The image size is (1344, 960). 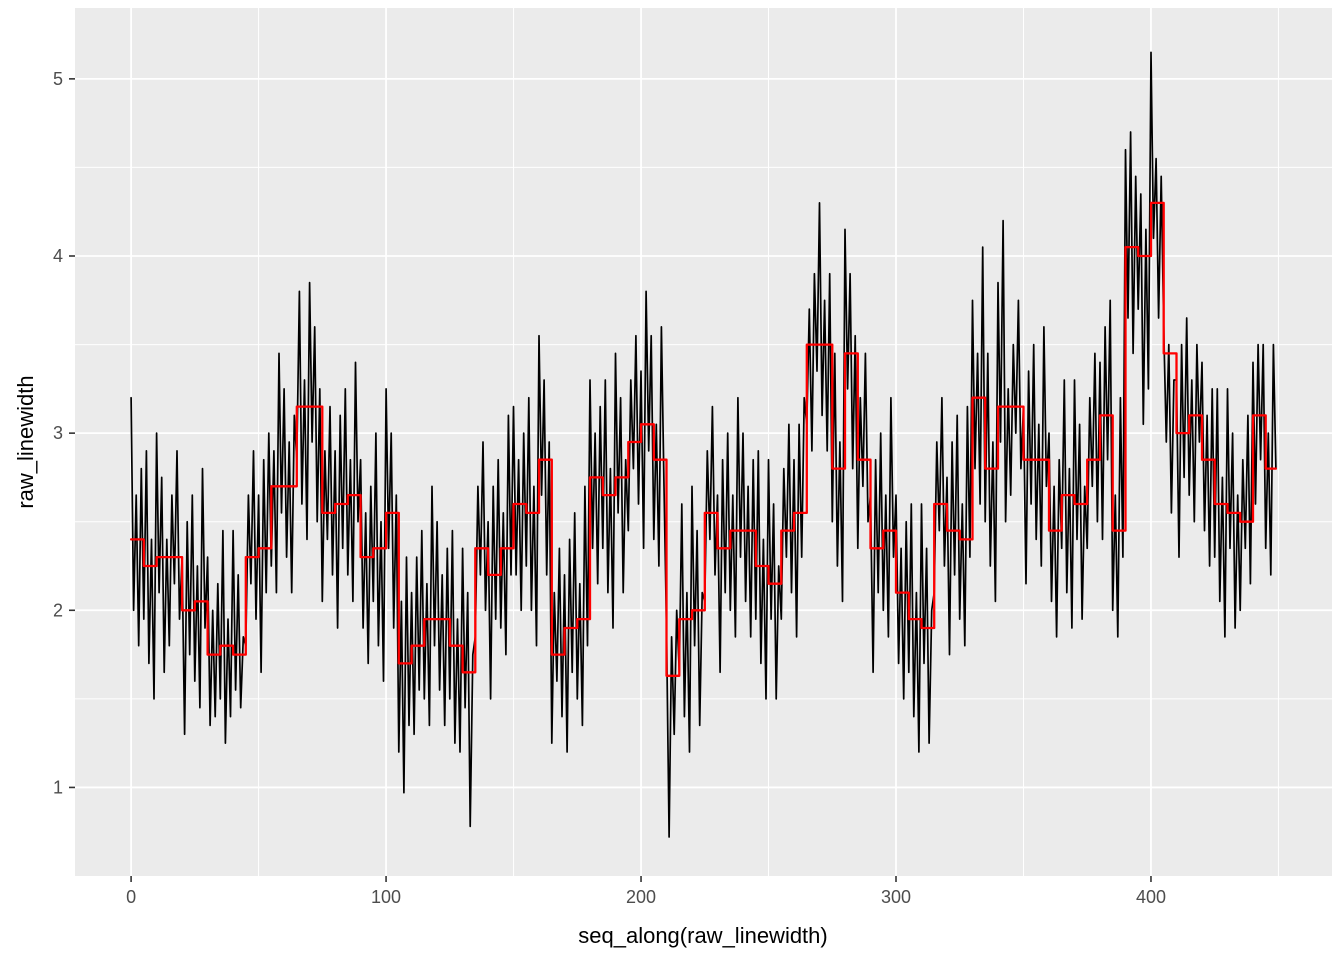 I want to click on y-tick-label: 3, so click(x=58, y=433).